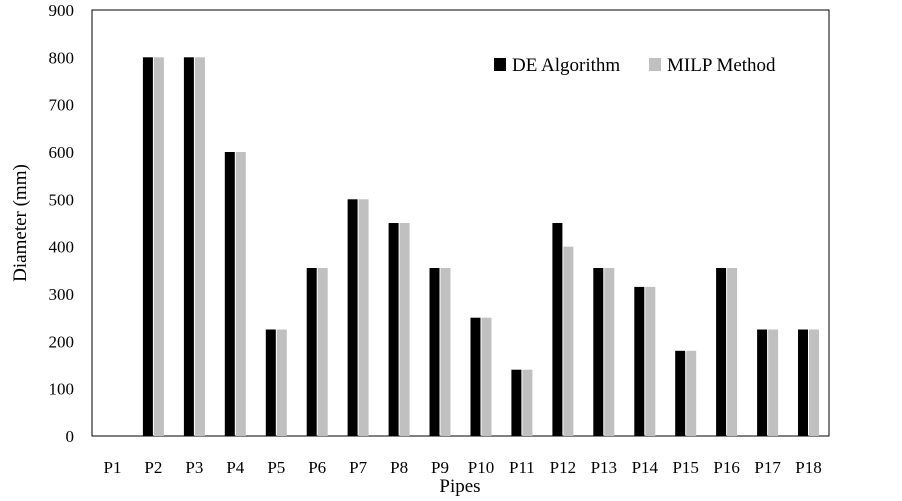 The height and width of the screenshot is (501, 902). What do you see at coordinates (270, 382) in the screenshot?
I see `bar-de-p5` at bounding box center [270, 382].